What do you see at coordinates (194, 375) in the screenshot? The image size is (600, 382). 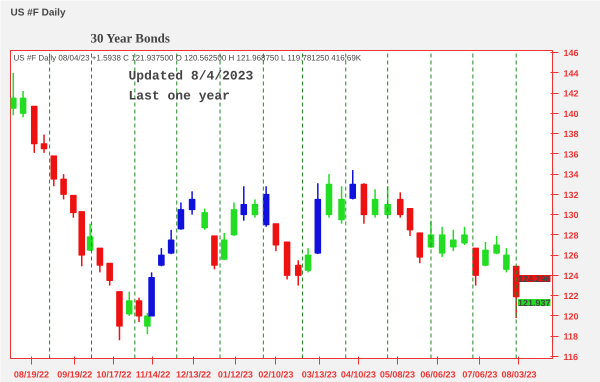 I see `x-tick-label: 12/13/22` at bounding box center [194, 375].